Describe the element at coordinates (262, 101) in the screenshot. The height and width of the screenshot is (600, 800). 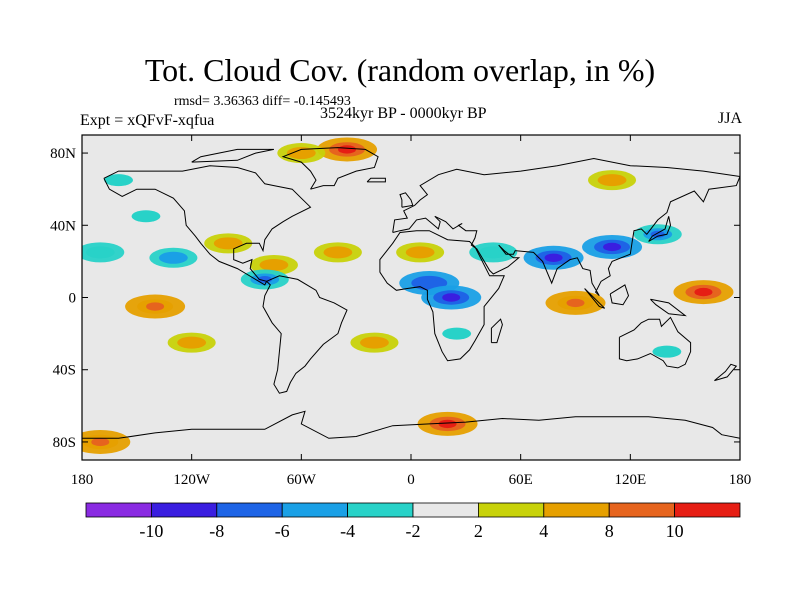
I see `rmsd-diff-stats: rmsd= 3.36363 diff= -0.145493` at that location.